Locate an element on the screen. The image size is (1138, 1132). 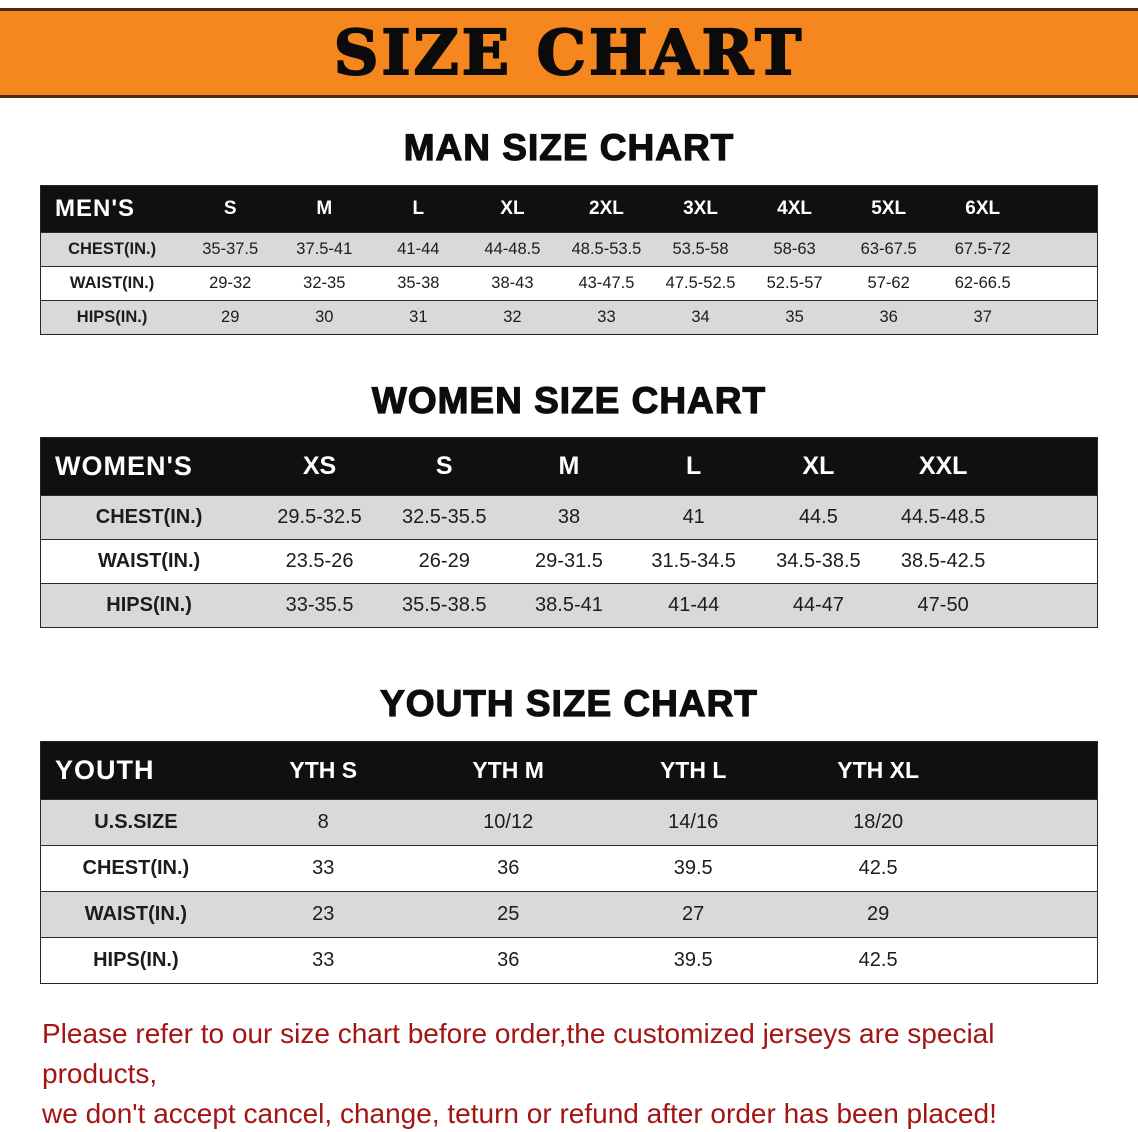
table-cell: 47-50 is located at coordinates (943, 605).